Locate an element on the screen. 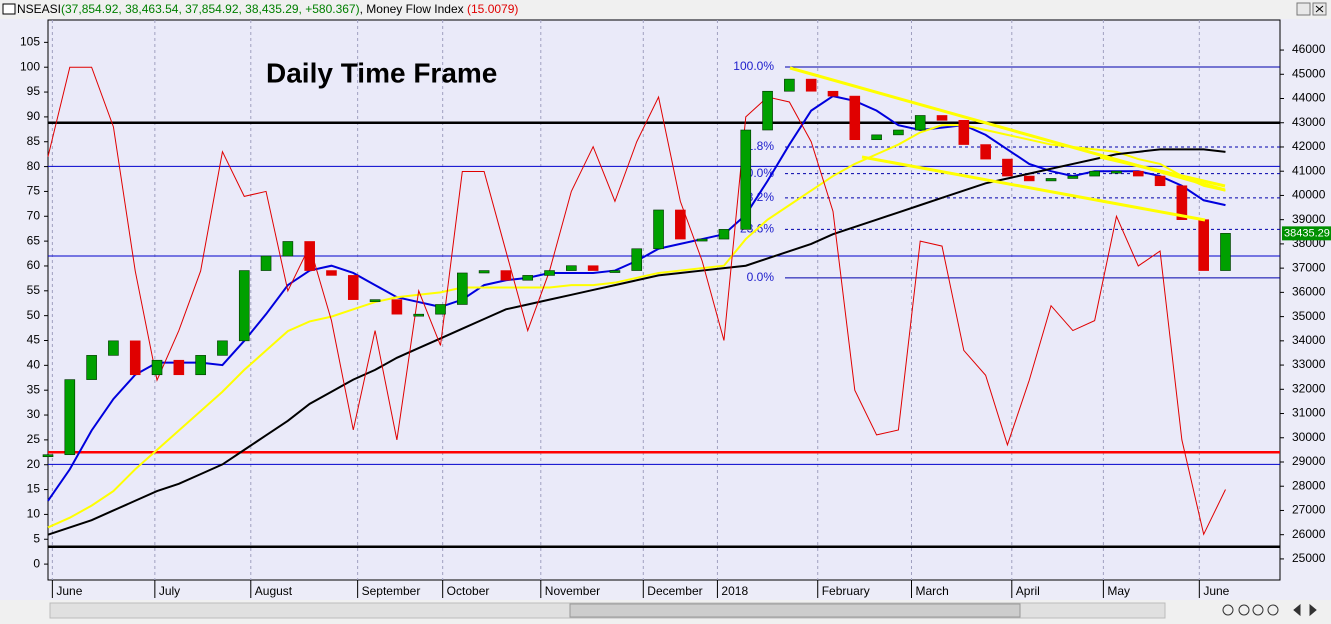 The height and width of the screenshot is (624, 1331). y-tick-label: 65 is located at coordinates (34, 240).